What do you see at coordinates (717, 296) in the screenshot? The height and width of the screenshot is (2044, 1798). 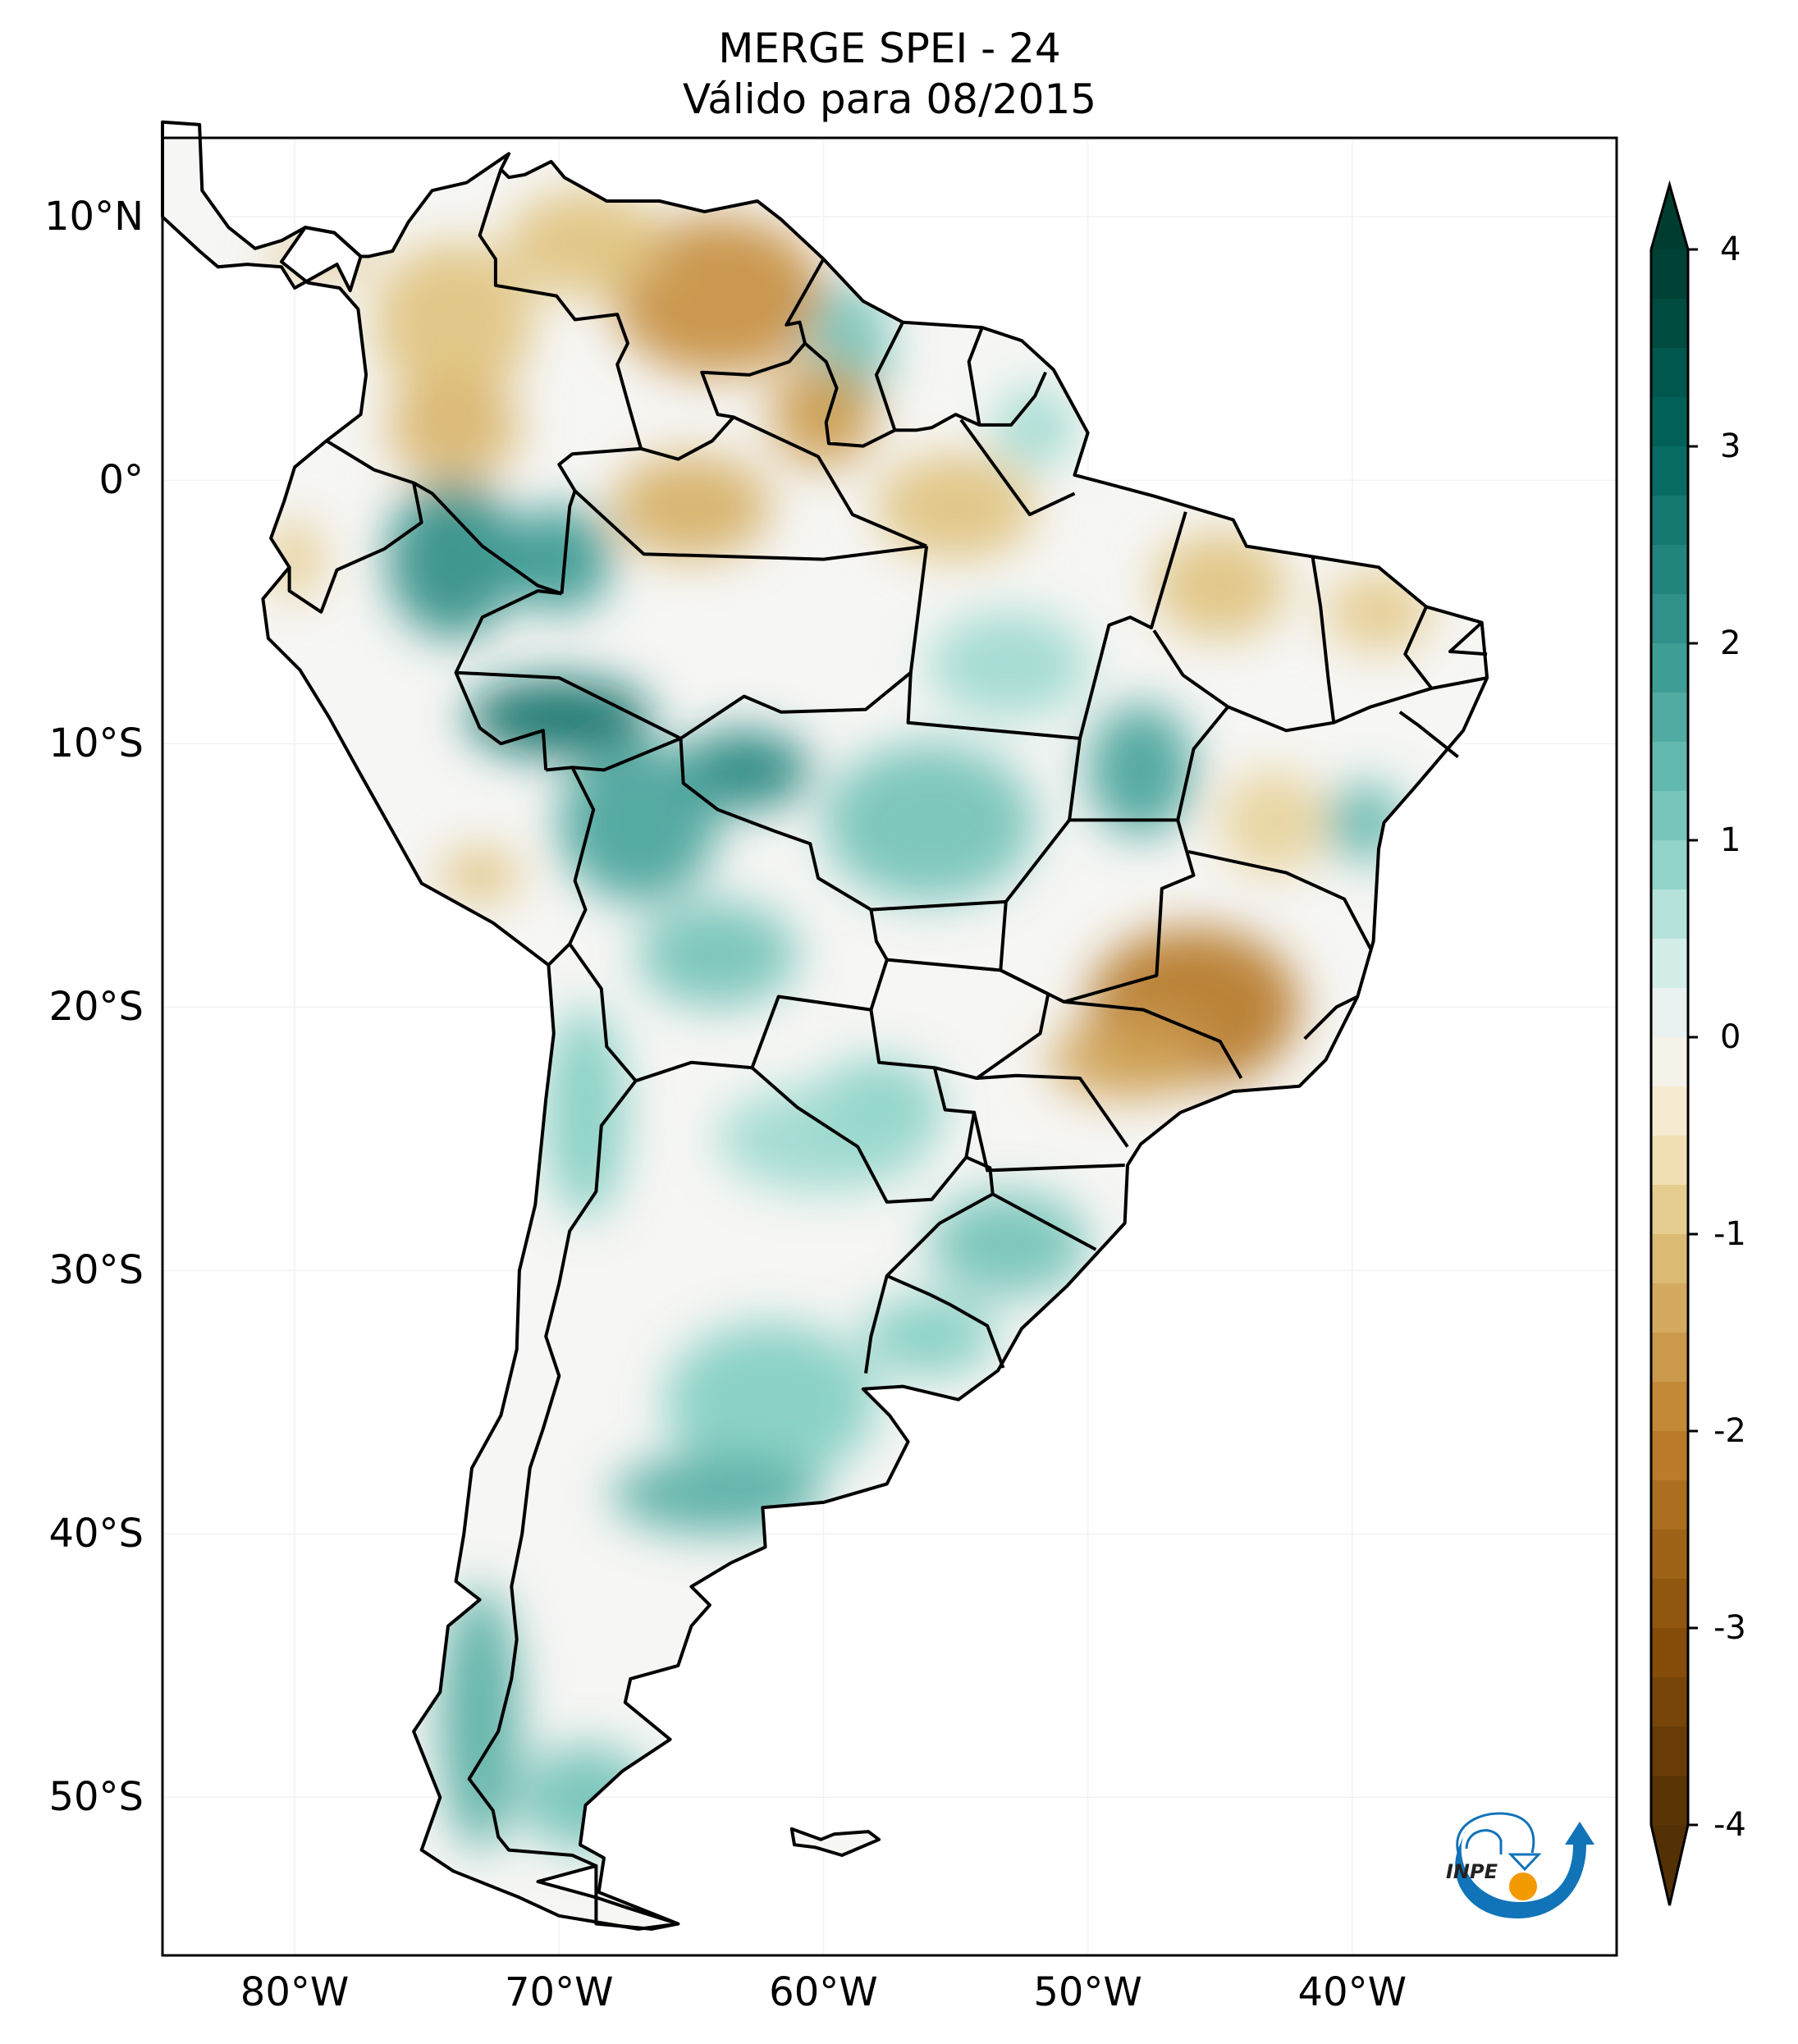 I see `spei-patch-venezuela-east` at bounding box center [717, 296].